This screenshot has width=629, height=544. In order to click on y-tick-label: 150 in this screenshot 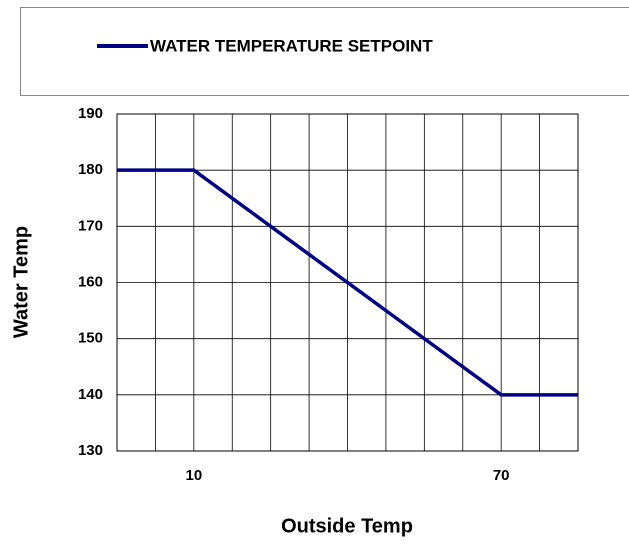, I will do `click(90, 338)`.